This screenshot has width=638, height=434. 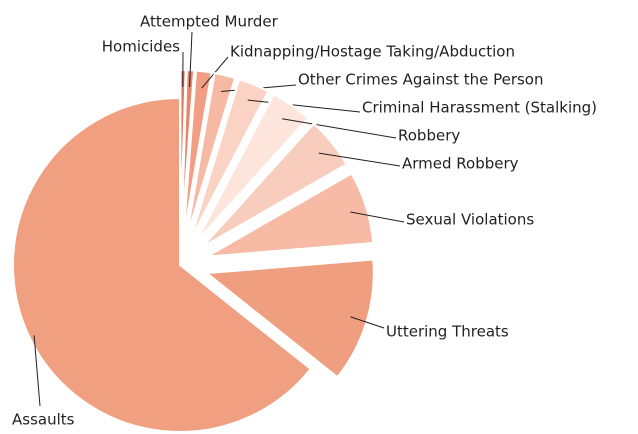 I want to click on slice-label: Sexual Violations, so click(x=470, y=220).